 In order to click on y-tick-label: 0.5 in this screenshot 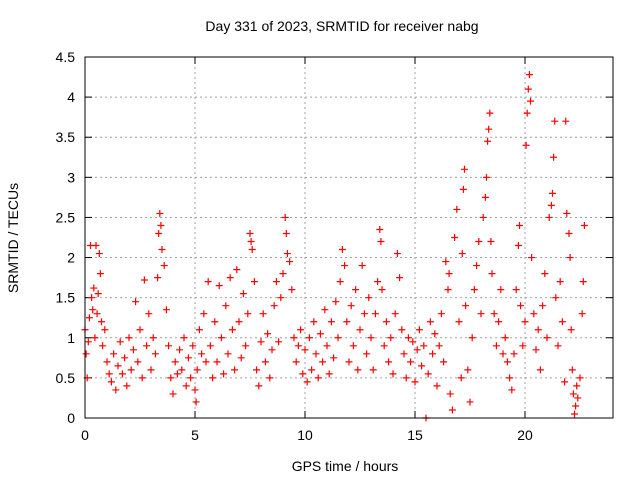, I will do `click(66, 378)`.